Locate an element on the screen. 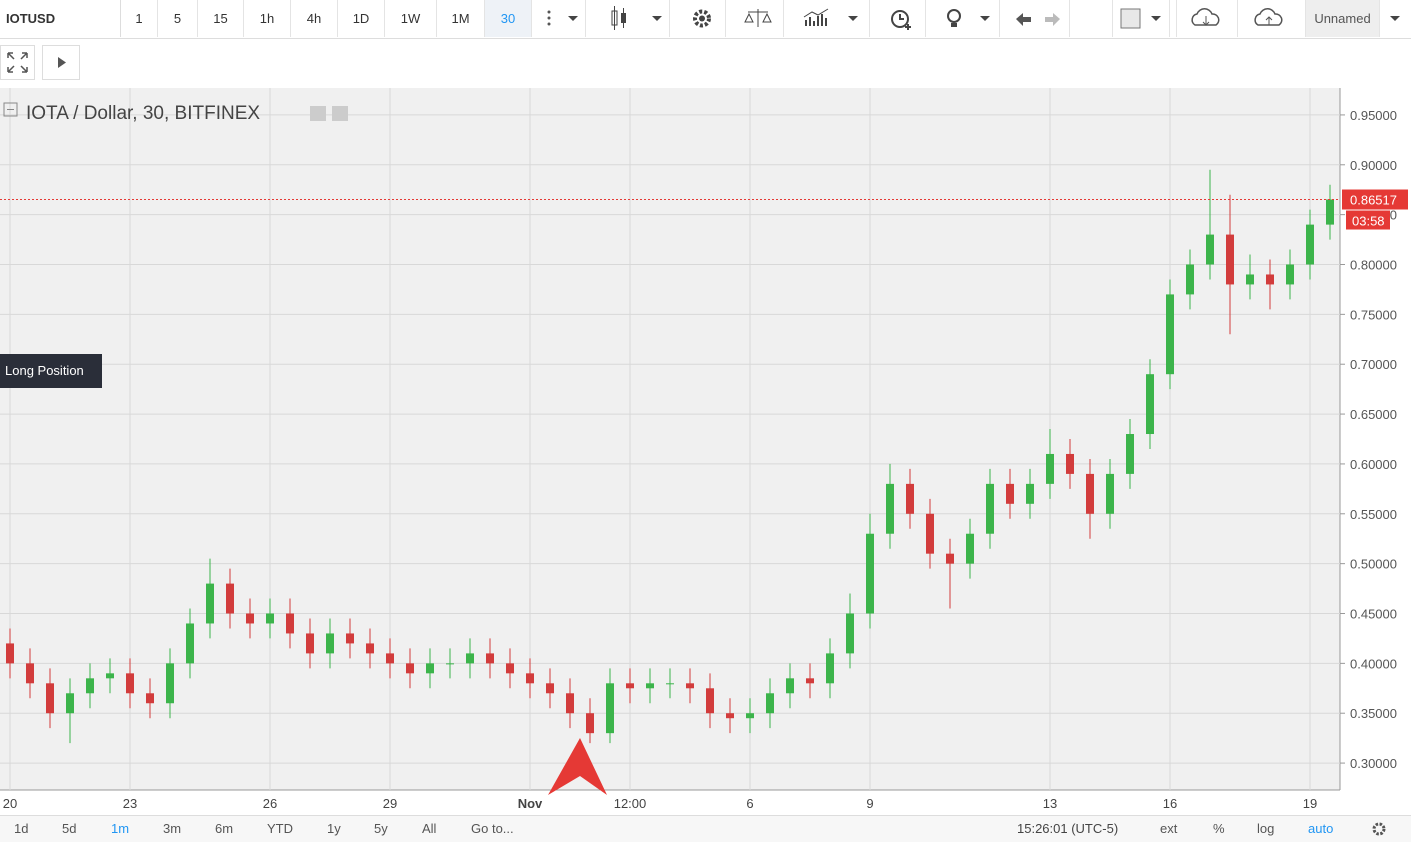  range-button: 6m is located at coordinates (224, 828).